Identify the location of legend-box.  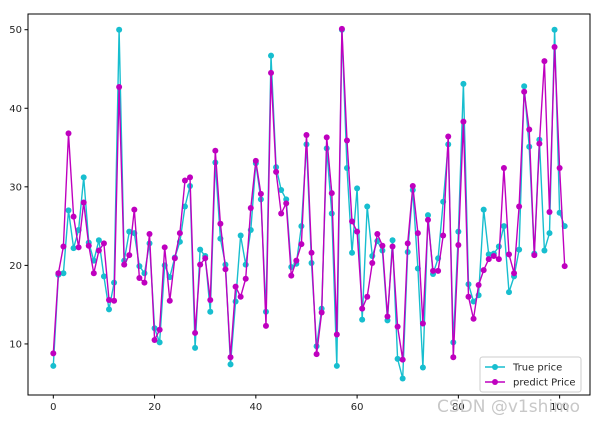
(530, 374).